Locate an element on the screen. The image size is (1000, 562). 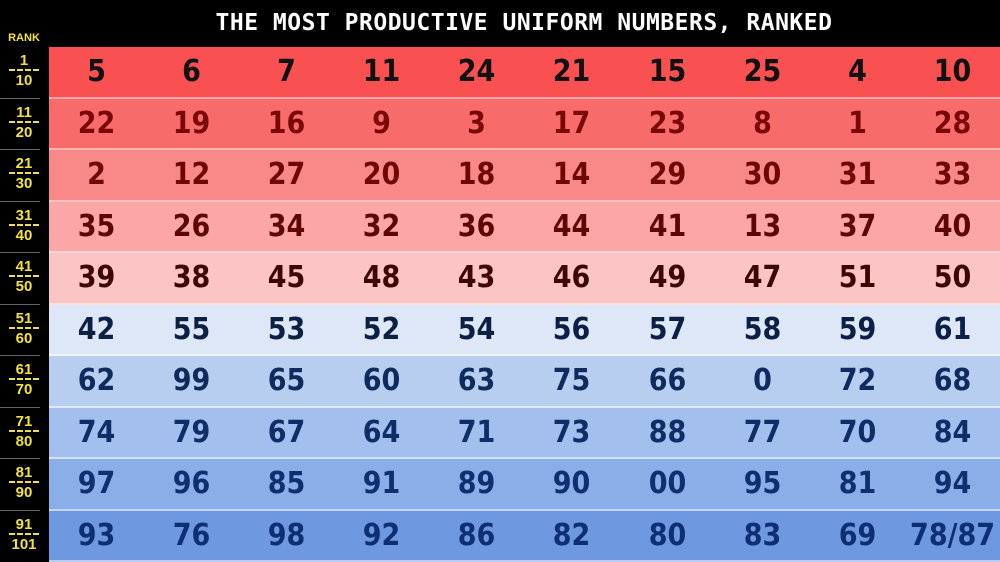
uniform-number-cell: 84 is located at coordinates (952, 432).